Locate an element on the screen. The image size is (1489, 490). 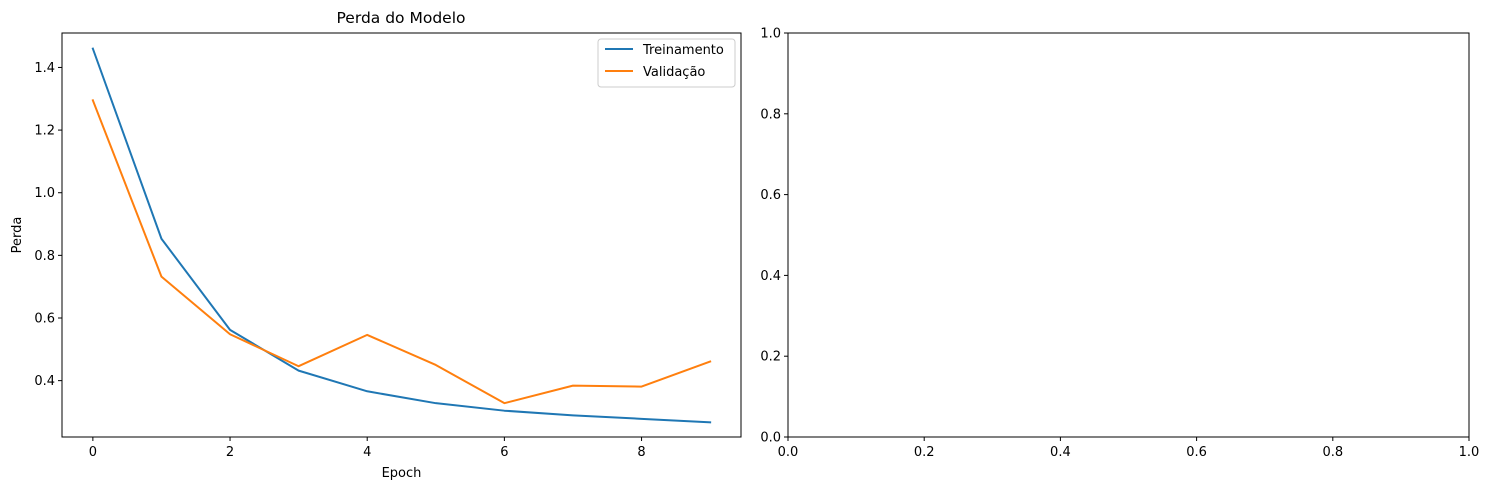
x-tick-label: 0.4 is located at coordinates (1060, 452).